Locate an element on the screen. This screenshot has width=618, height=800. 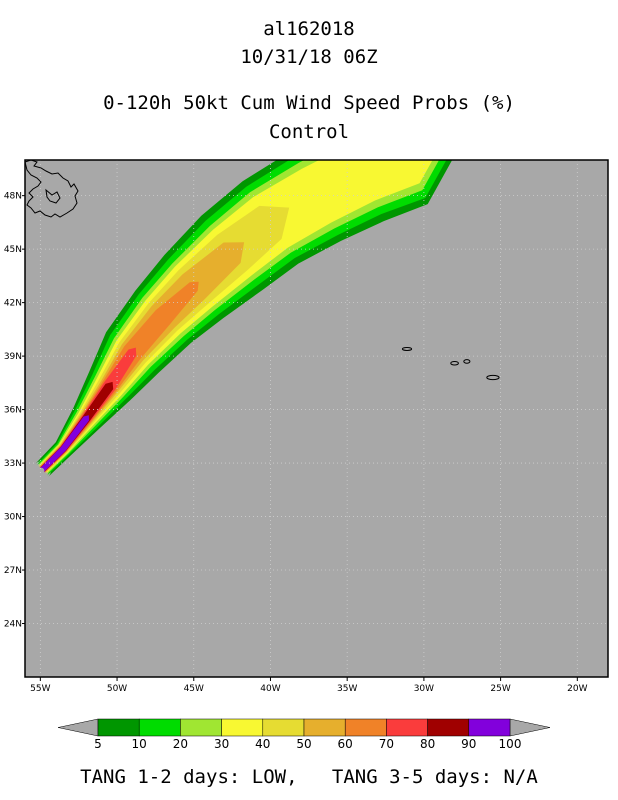
tang35-value: N/A is located at coordinates (520, 777).